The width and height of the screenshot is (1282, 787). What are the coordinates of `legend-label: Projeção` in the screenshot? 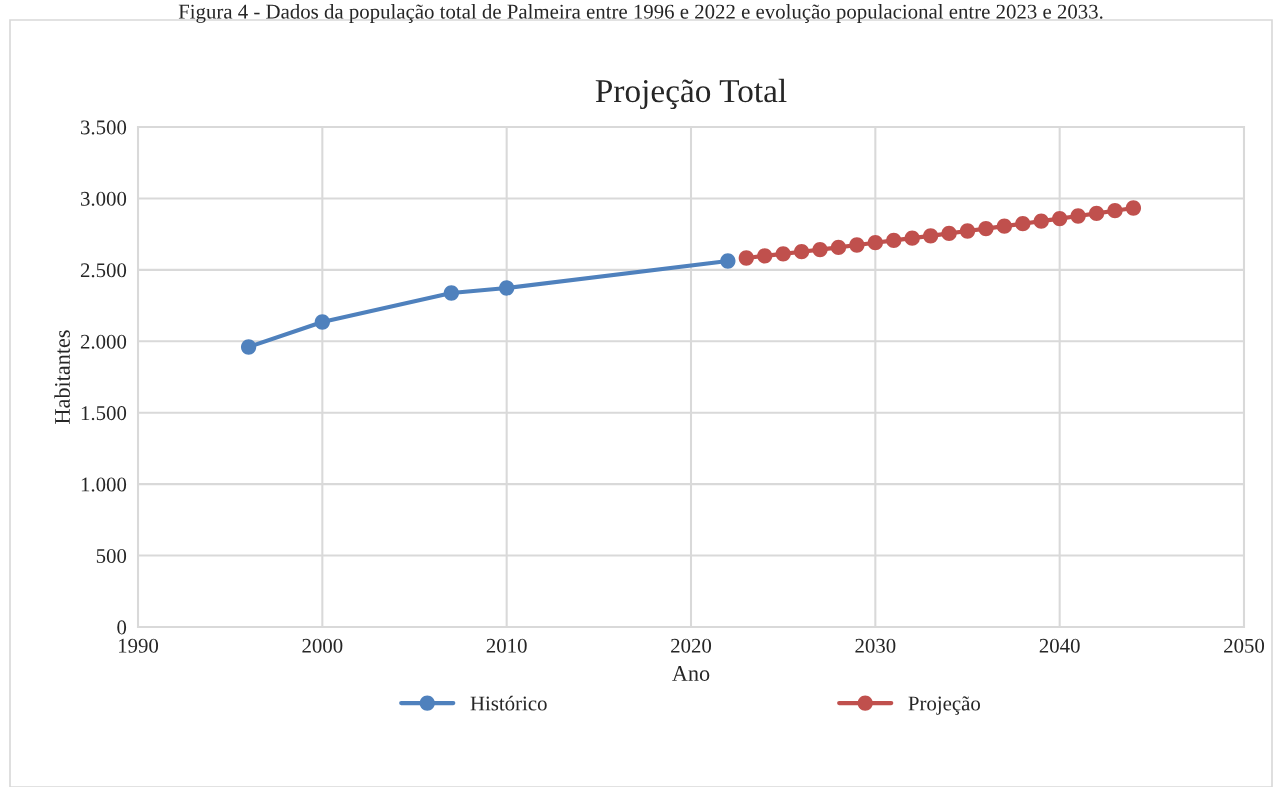 It's located at (944, 705).